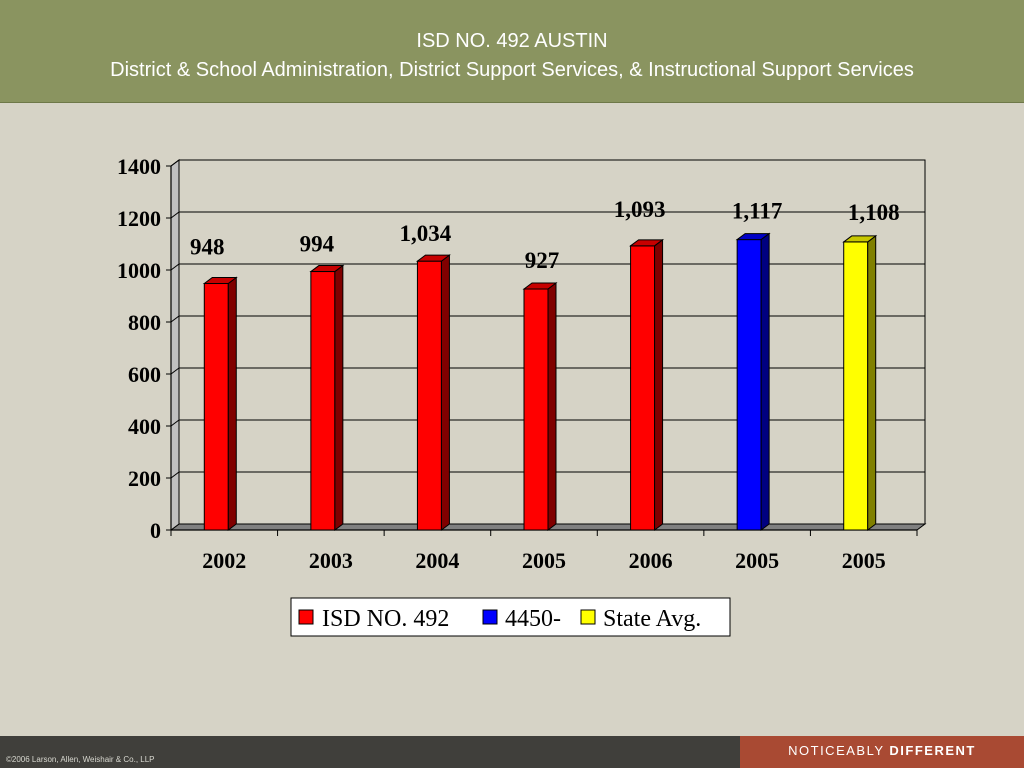 This screenshot has width=1024, height=768. Describe the element at coordinates (80, 759) in the screenshot. I see `copyright-text: ©2006 Larson, Allen, Weishair & Co., LLP` at that location.